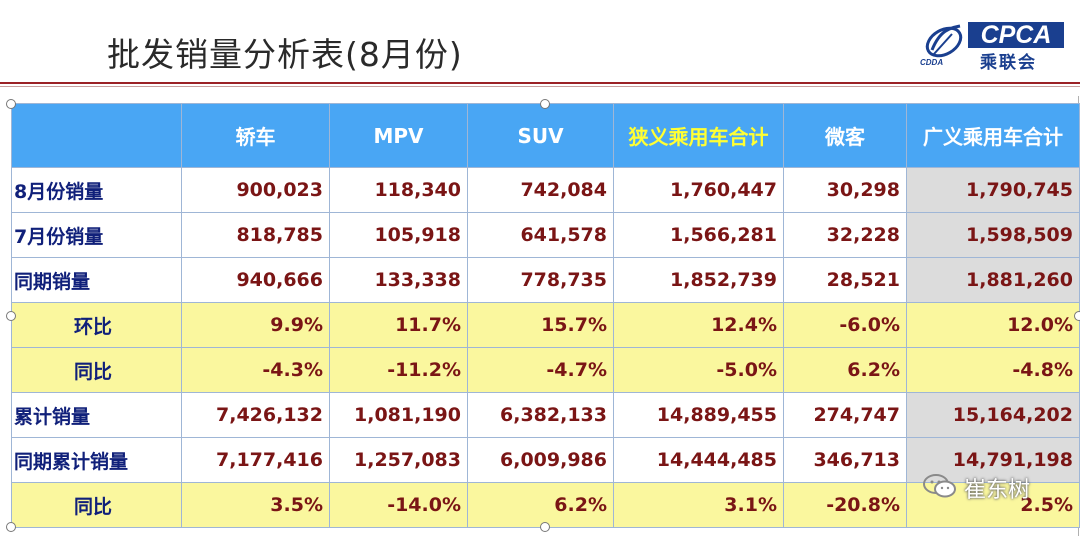 The width and height of the screenshot is (1080, 536). Describe the element at coordinates (939, 486) in the screenshot. I see `wechat-icon` at that location.